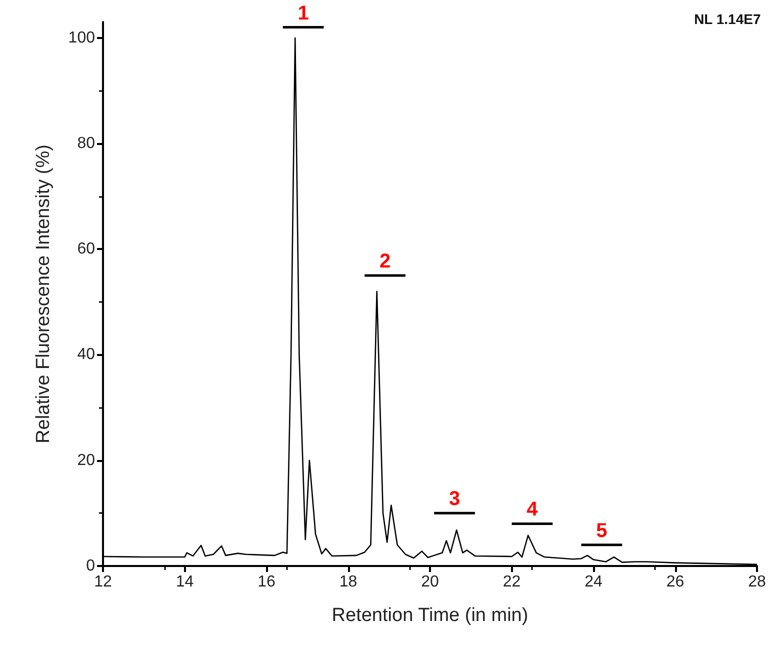  I want to click on y-tick-label: 60, so click(86, 249).